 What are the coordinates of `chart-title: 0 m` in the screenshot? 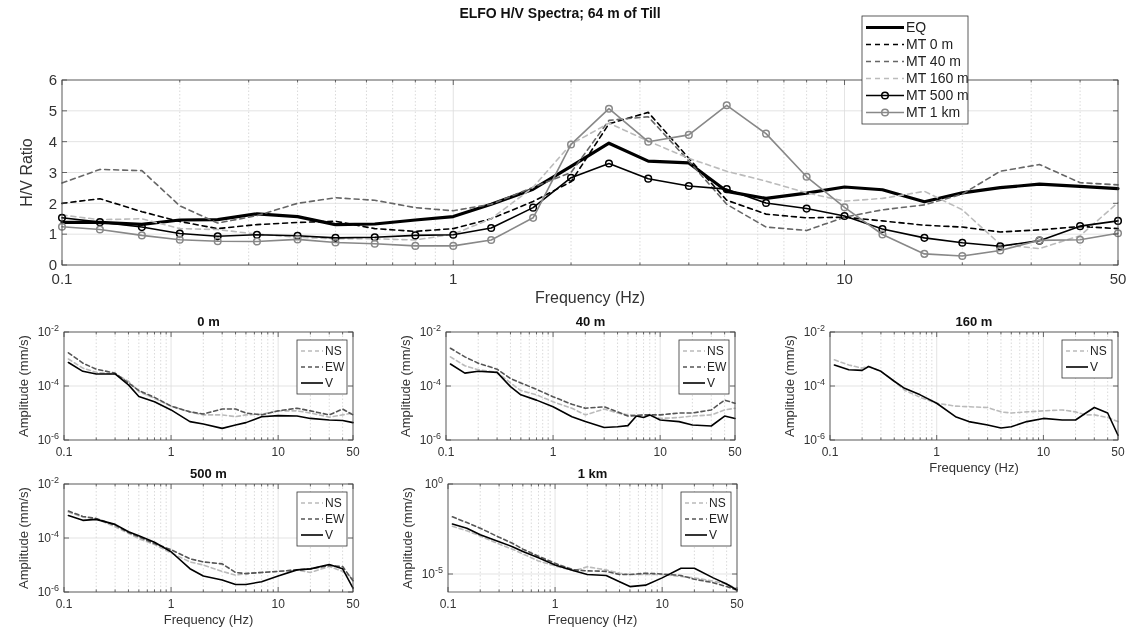 It's located at (208, 321).